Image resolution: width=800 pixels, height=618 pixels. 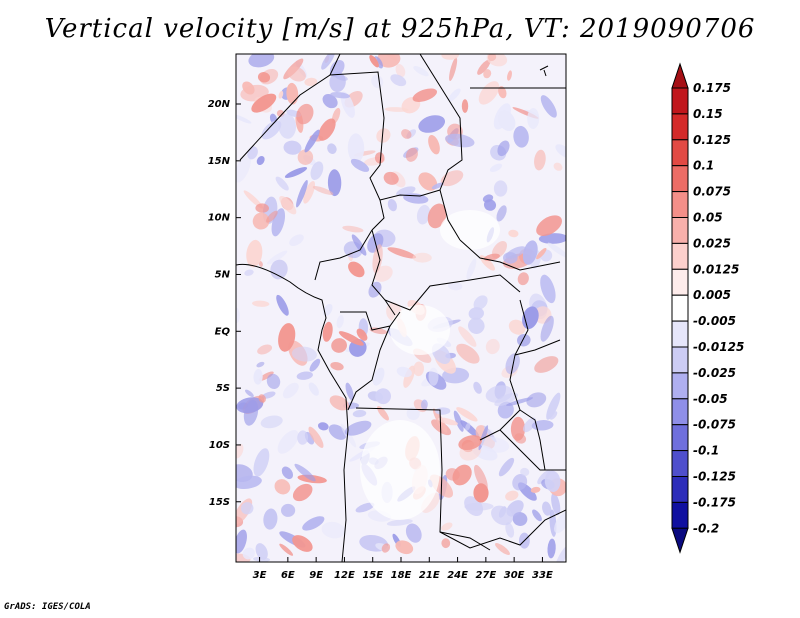 What do you see at coordinates (485, 575) in the screenshot?
I see `lon-tick-label: 27E` at bounding box center [485, 575].